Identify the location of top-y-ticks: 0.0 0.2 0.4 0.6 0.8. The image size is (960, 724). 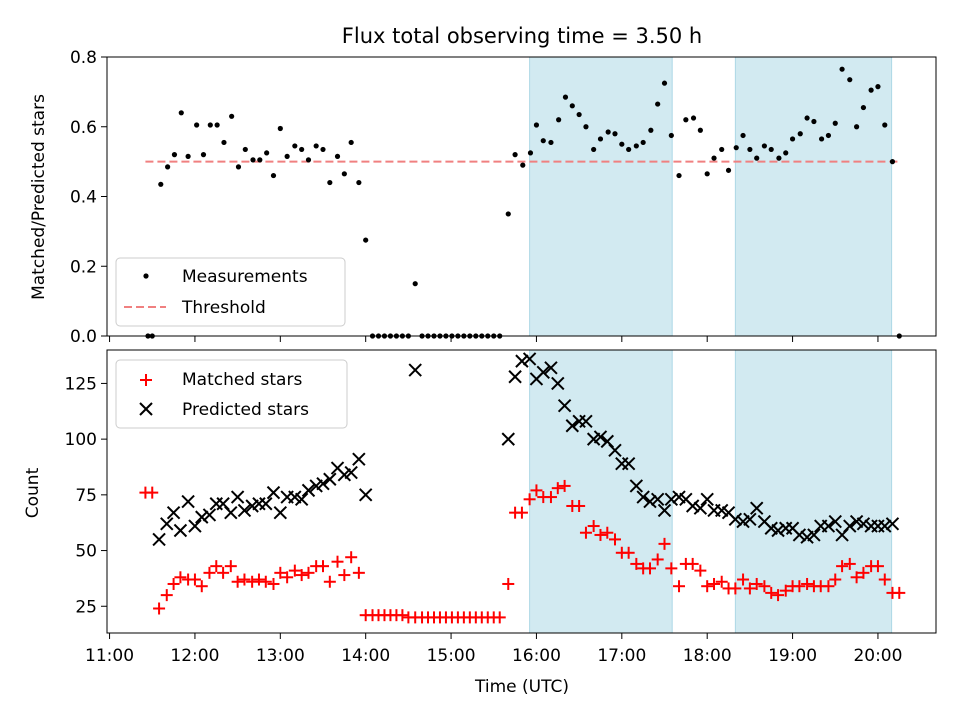
(88, 197).